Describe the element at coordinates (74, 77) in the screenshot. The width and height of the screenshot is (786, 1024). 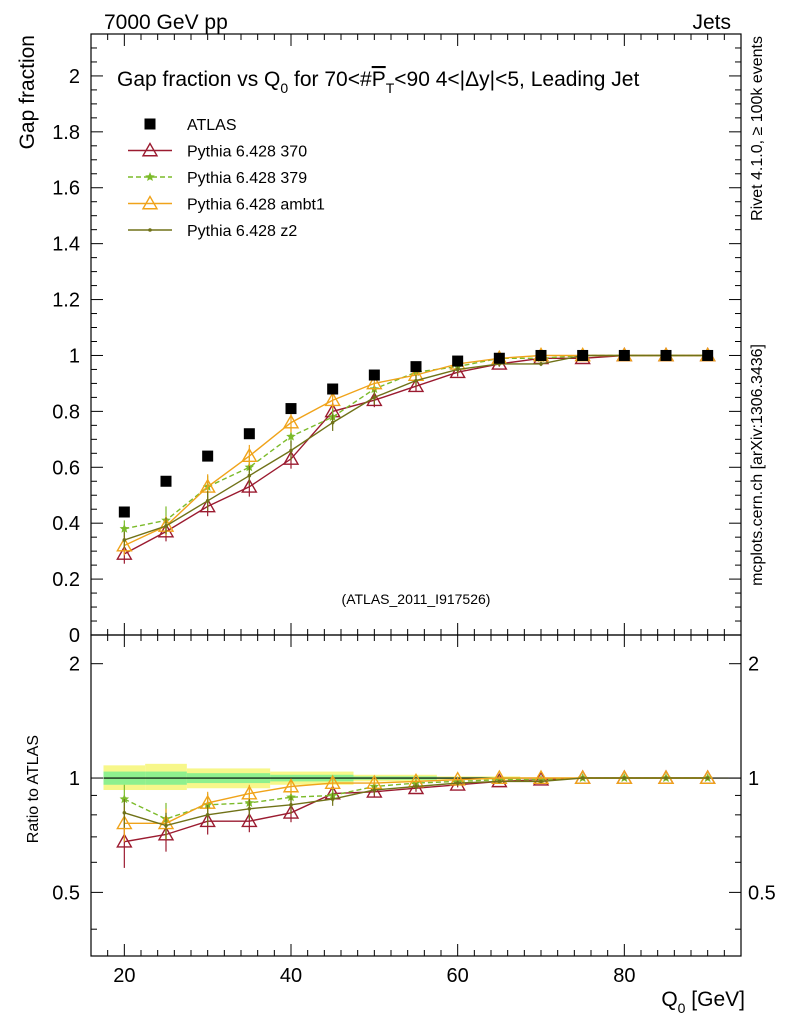
I see `main-y-tick-label: 2` at that location.